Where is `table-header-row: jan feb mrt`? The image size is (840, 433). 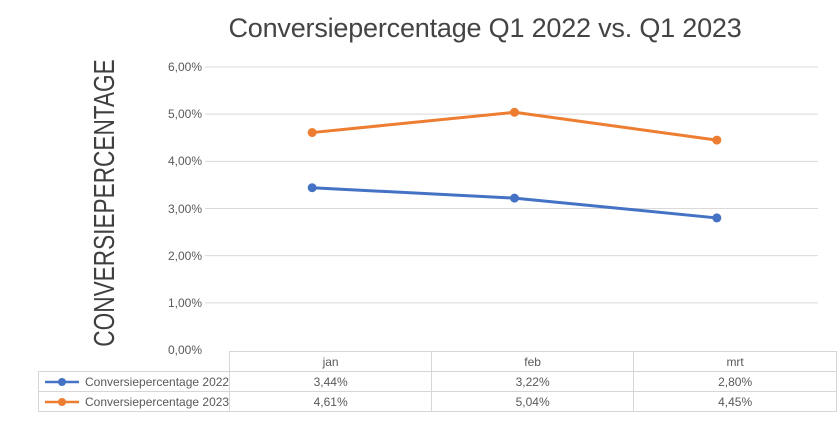 table-header-row: jan feb mrt is located at coordinates (438, 361).